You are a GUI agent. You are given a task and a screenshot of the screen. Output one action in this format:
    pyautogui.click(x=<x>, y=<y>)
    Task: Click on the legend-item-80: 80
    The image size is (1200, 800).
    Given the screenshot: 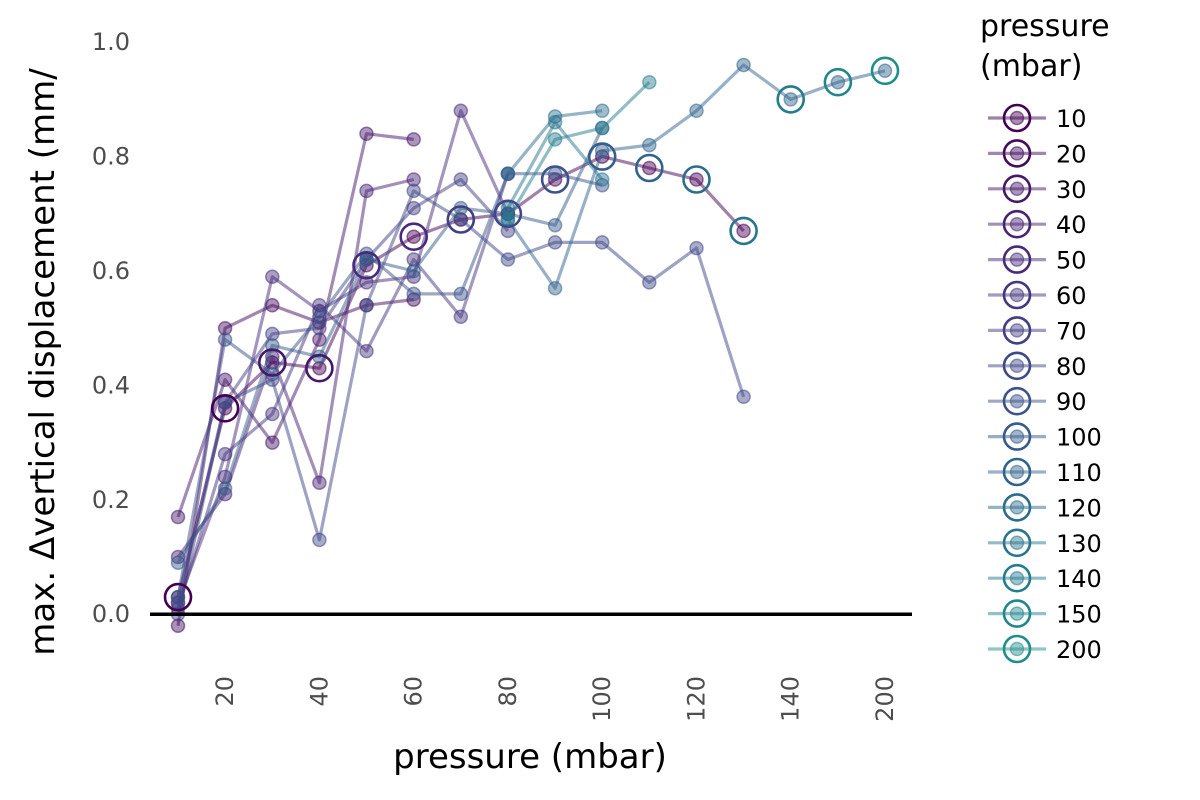 What is the action you would take?
    pyautogui.click(x=1037, y=366)
    